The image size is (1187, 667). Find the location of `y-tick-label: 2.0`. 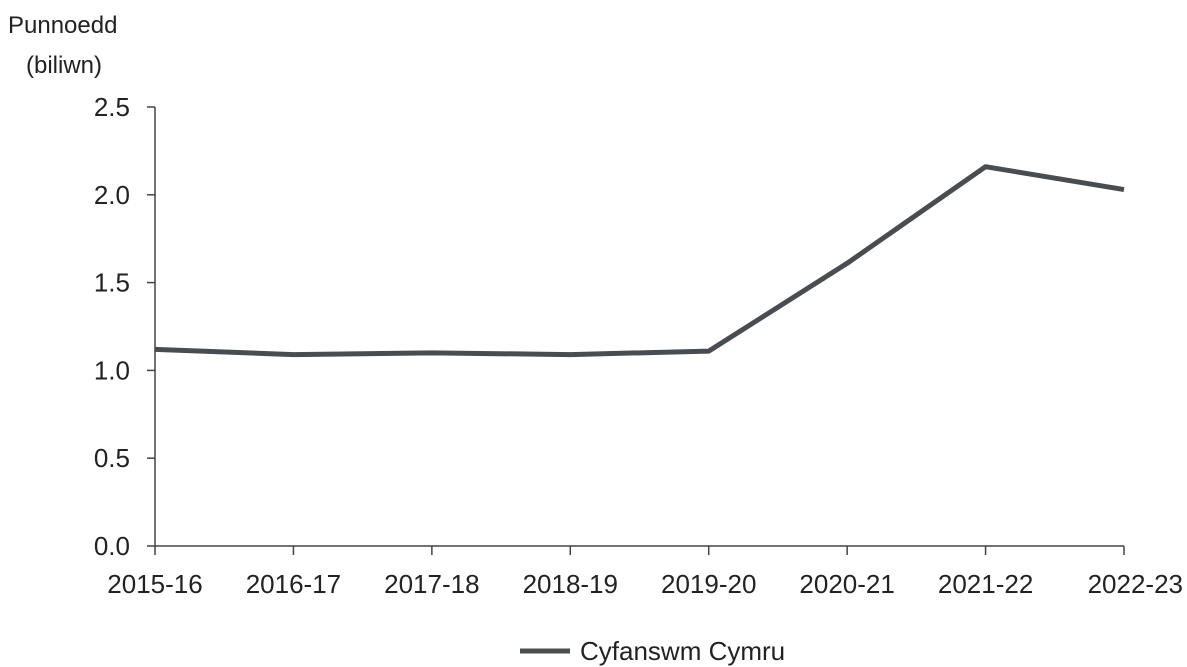

y-tick-label: 2.0 is located at coordinates (112, 195).